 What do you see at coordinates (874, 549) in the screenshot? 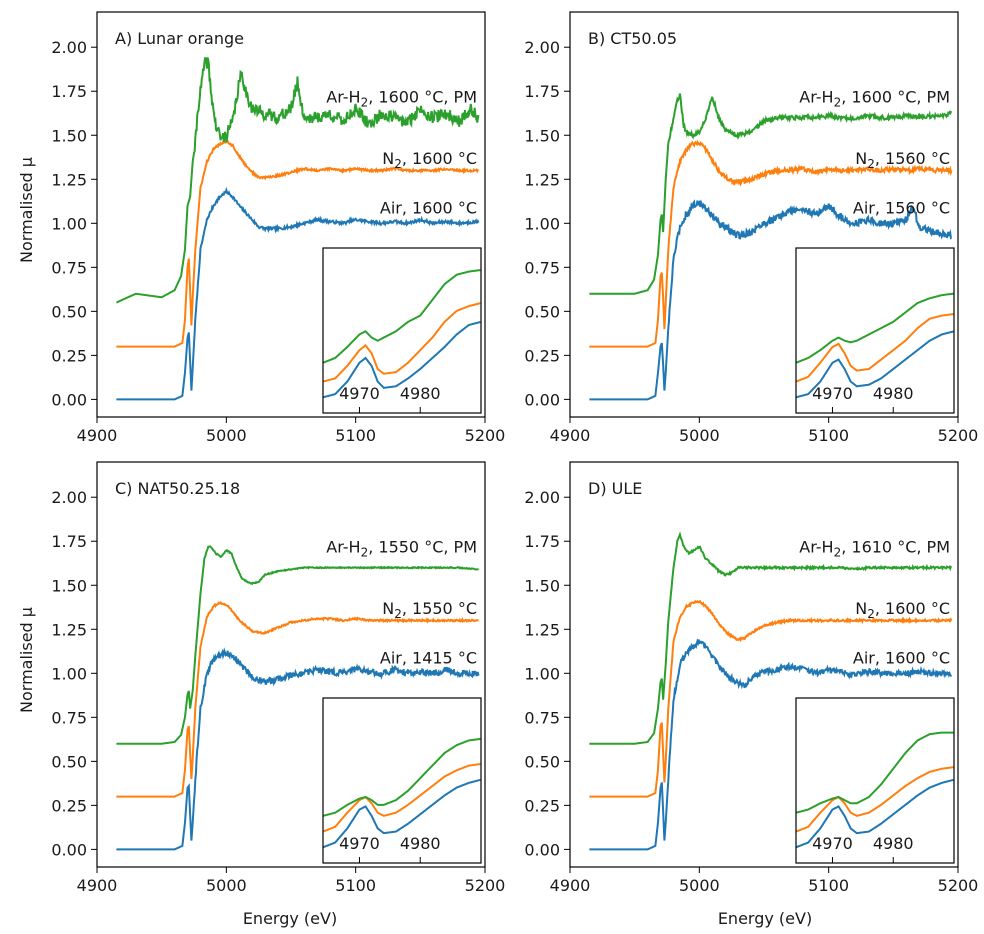
I see `series-label-2: Ar-H2, 1610 °C, PM` at bounding box center [874, 549].